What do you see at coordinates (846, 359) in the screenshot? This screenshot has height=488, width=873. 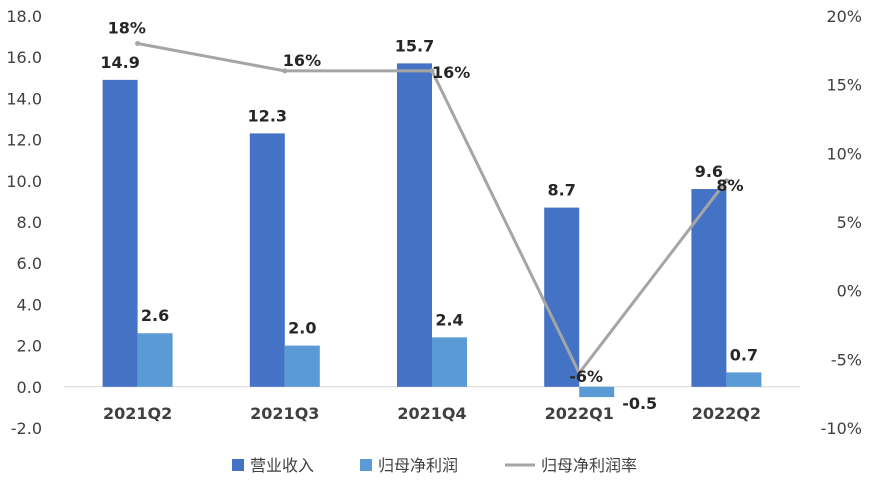 I see `right-tick-label: -5%` at bounding box center [846, 359].